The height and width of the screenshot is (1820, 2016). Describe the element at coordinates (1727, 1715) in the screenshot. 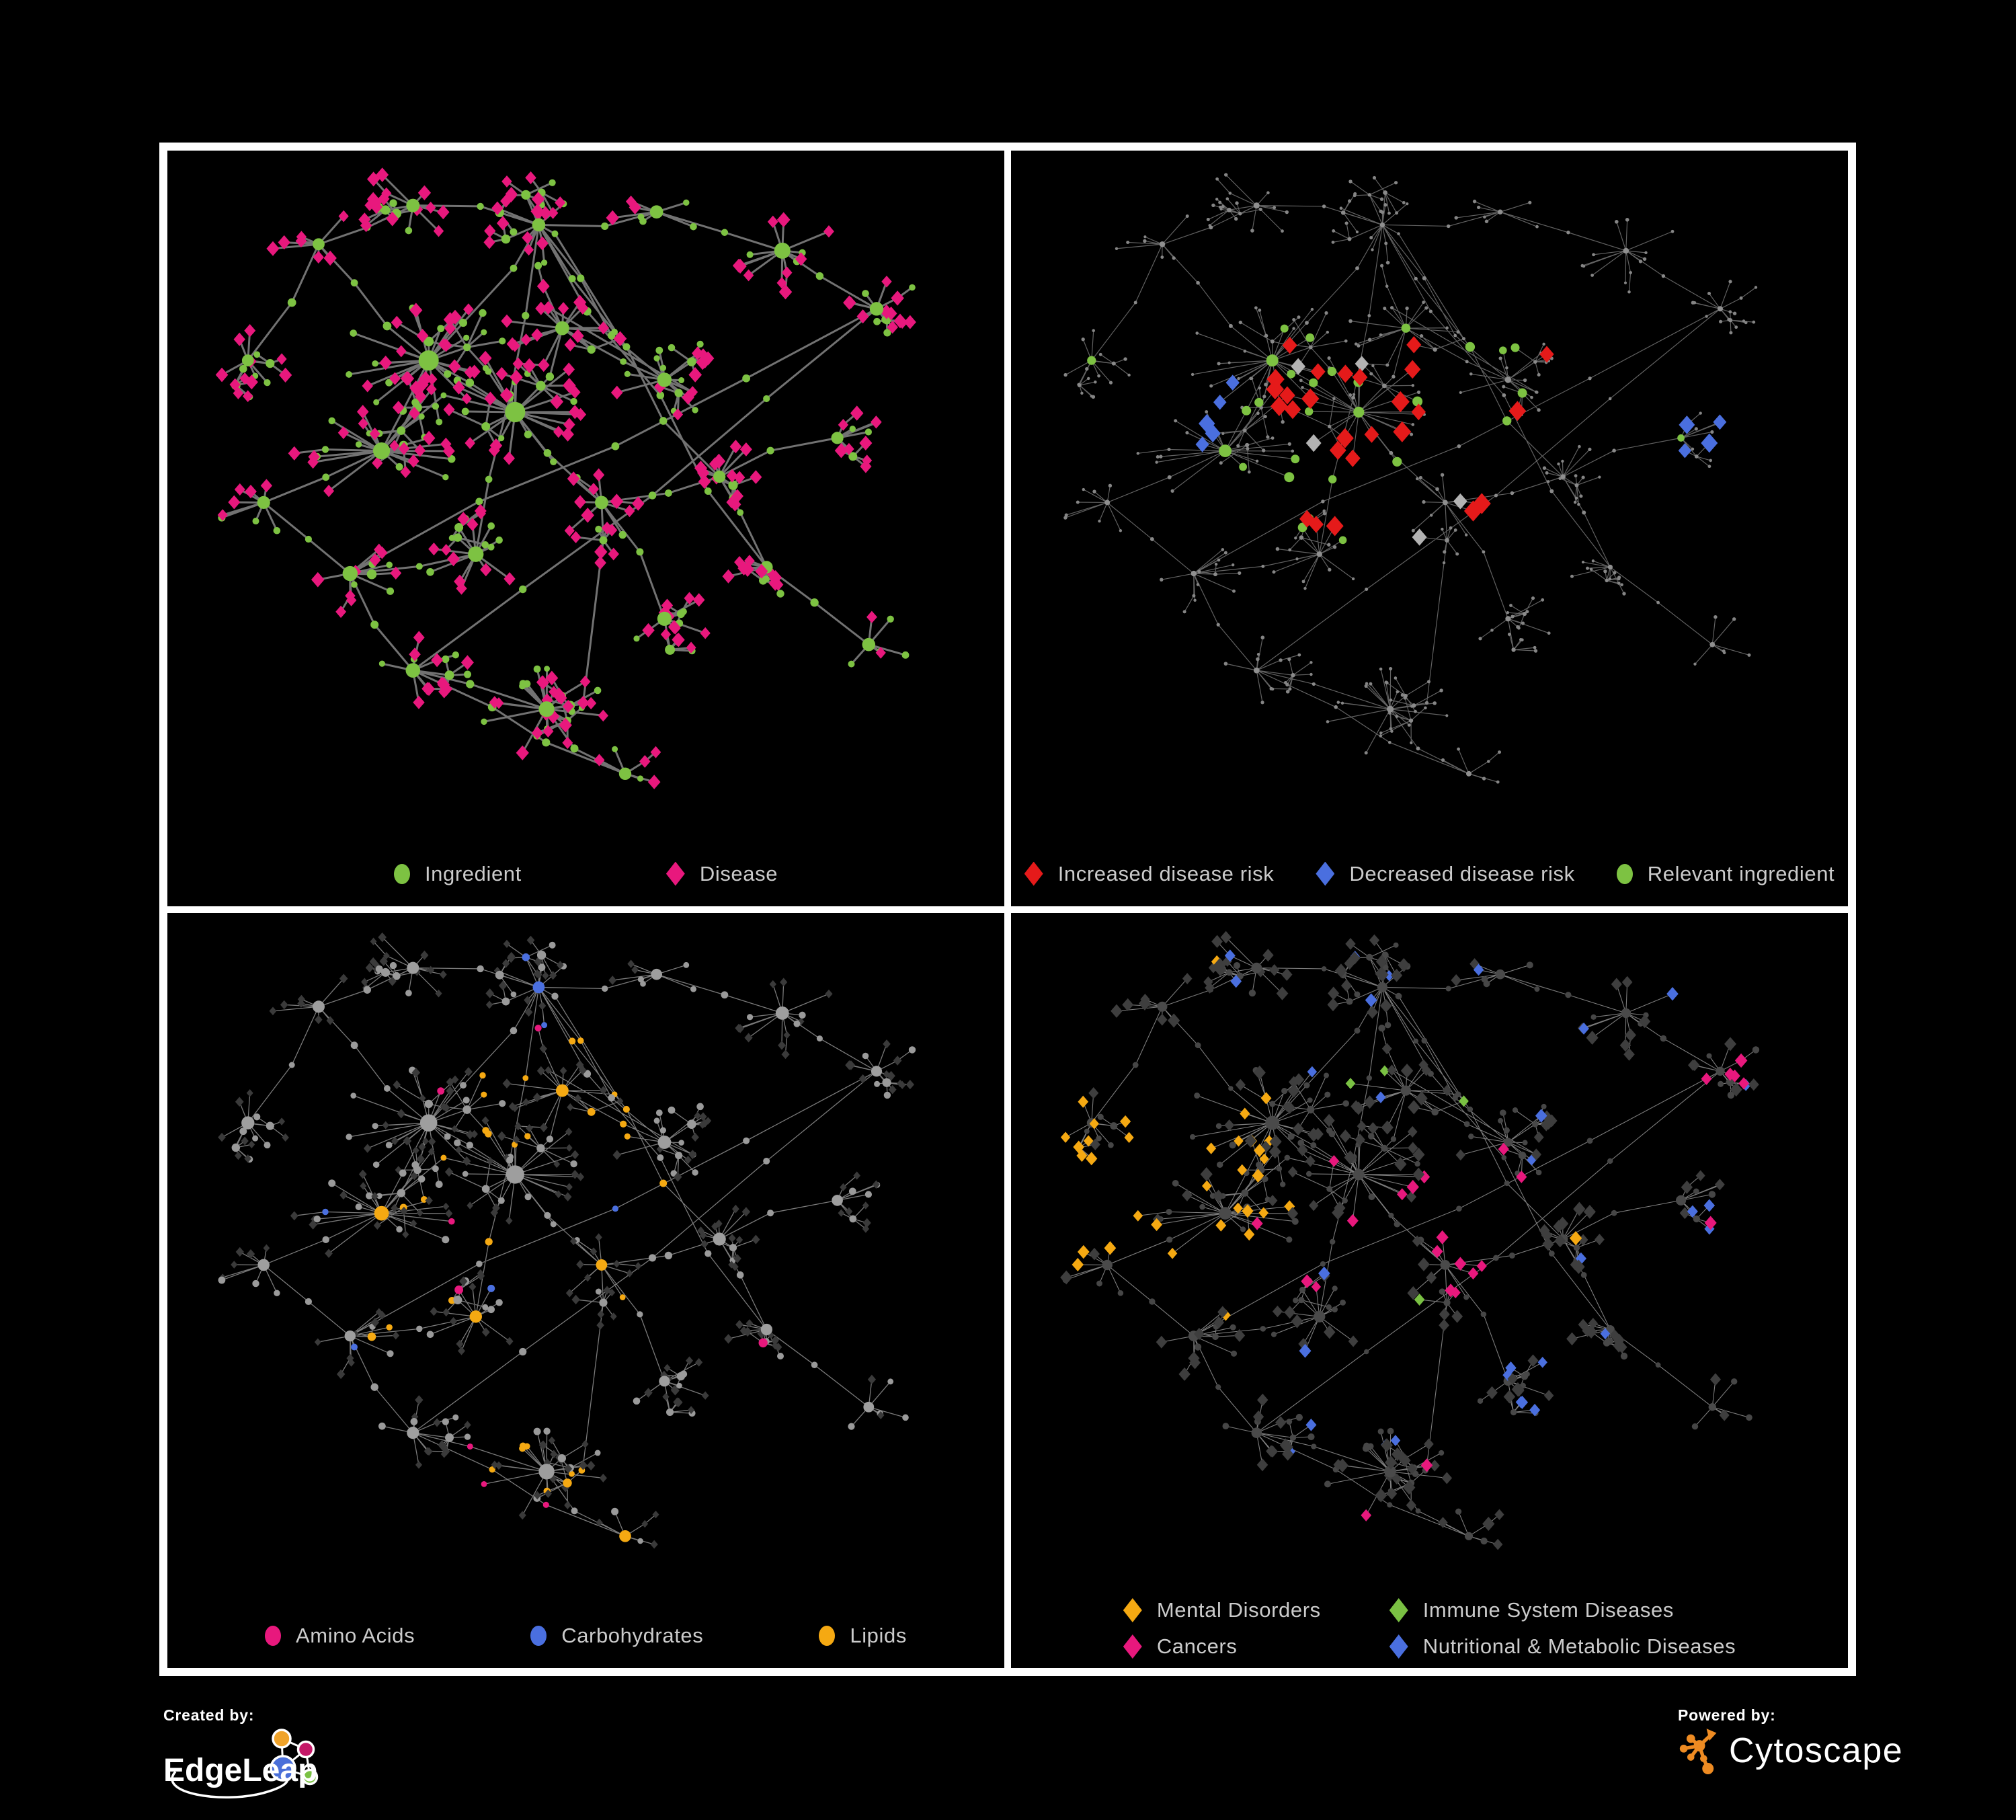

I see `powered-by-label: Powered by:` at that location.